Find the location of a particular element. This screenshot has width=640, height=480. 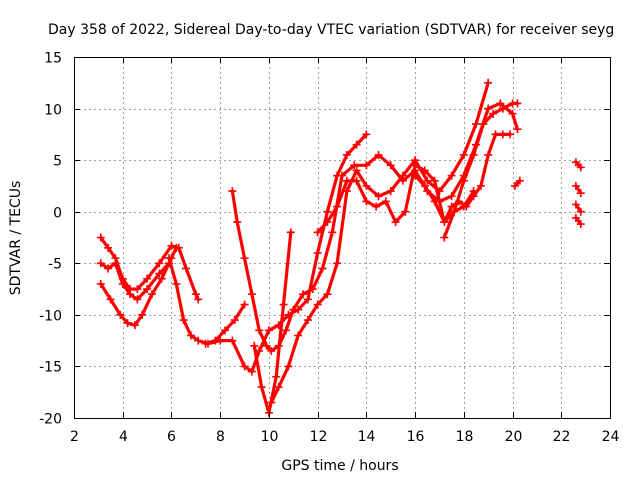

y-tick-label: -5 is located at coordinates (55, 265).